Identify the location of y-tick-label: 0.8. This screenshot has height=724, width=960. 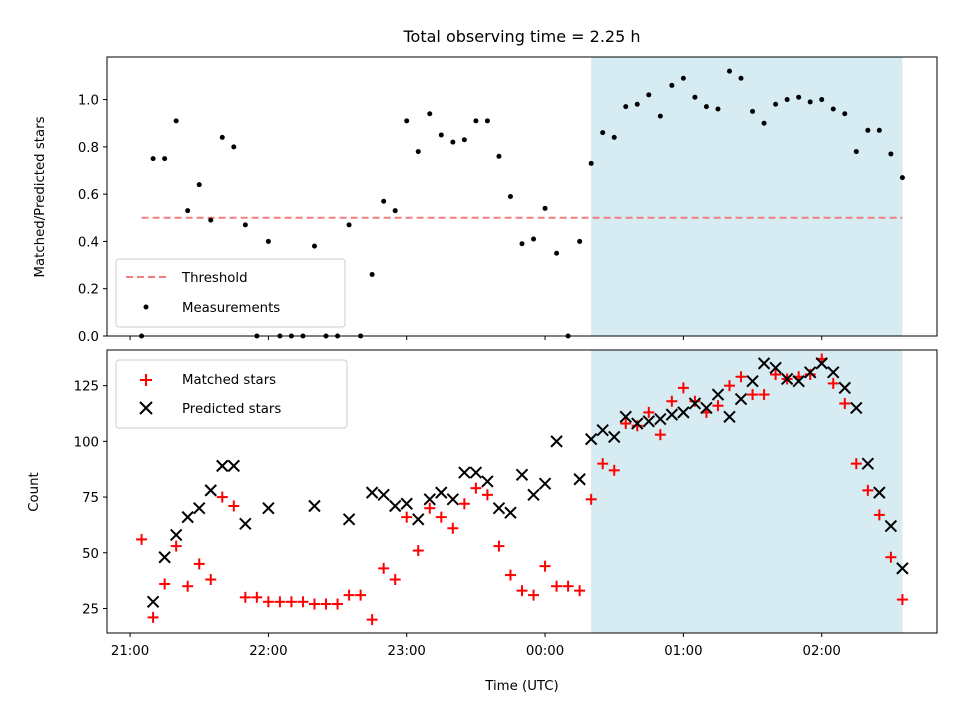
(88, 148).